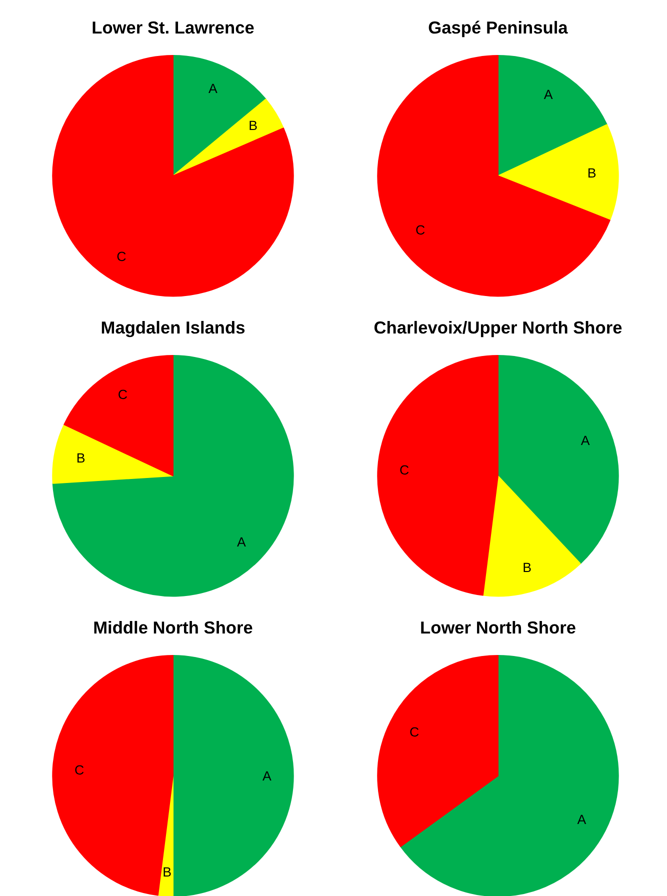 The image size is (667, 896). I want to click on chart-title: Lower St. Lawrence, so click(173, 28).